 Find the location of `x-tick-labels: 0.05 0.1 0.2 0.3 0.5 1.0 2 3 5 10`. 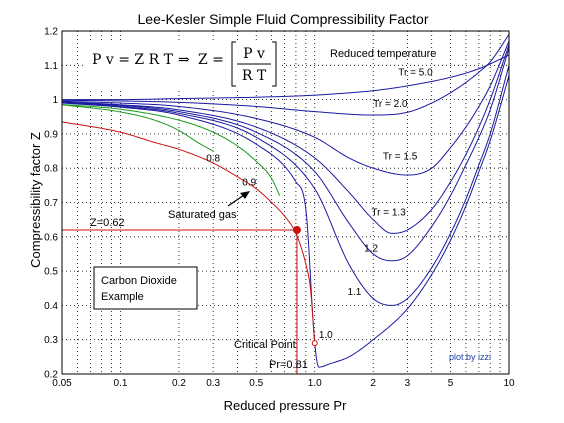

x-tick-labels: 0.05 0.1 0.2 0.3 0.5 1.0 2 3 5 10 is located at coordinates (283, 383).